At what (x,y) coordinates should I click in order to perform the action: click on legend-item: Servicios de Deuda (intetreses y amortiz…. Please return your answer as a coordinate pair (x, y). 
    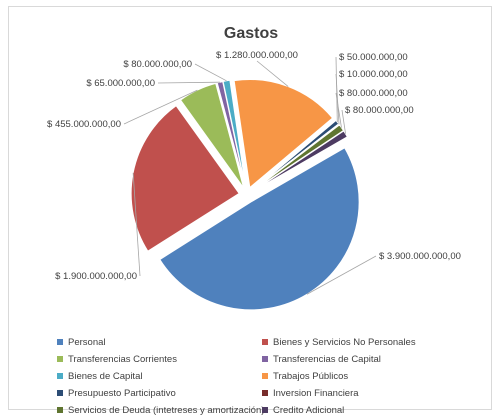
    Looking at the image, I should click on (161, 410).